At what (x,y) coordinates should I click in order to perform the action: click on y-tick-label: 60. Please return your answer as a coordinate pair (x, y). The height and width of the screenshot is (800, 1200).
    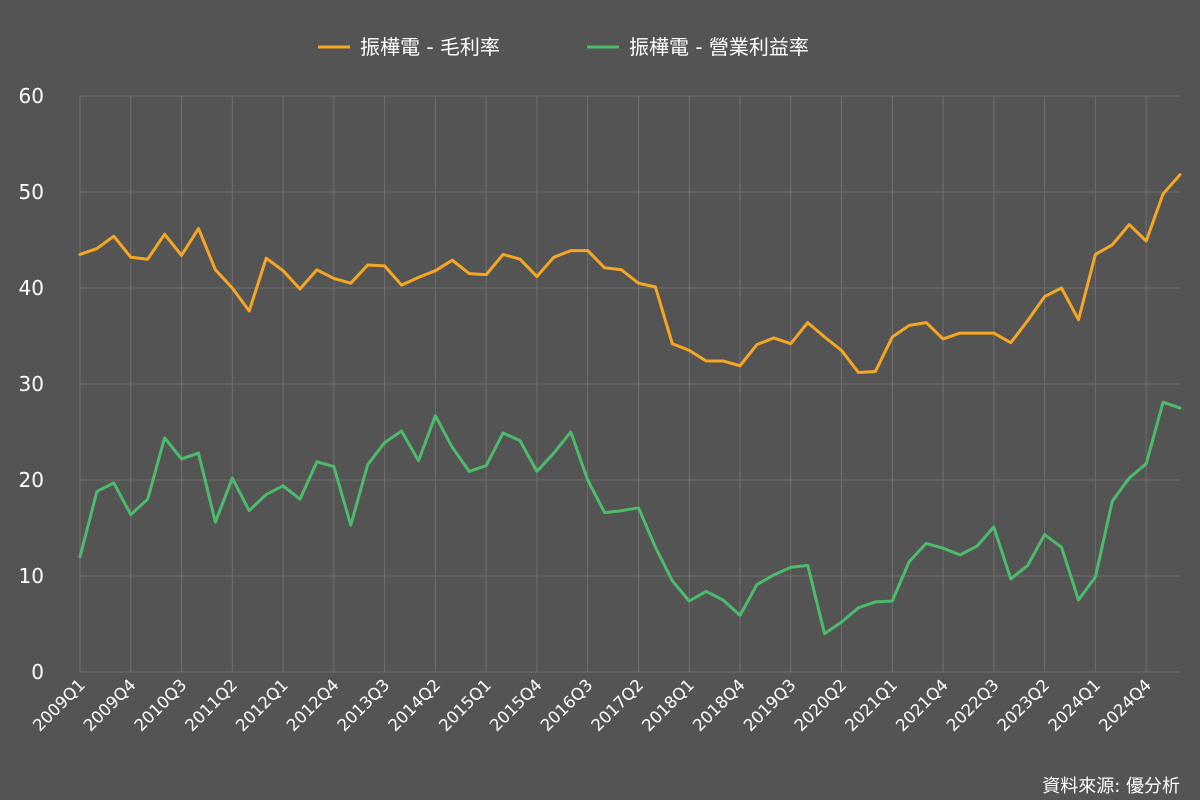
    Looking at the image, I should click on (31, 96).